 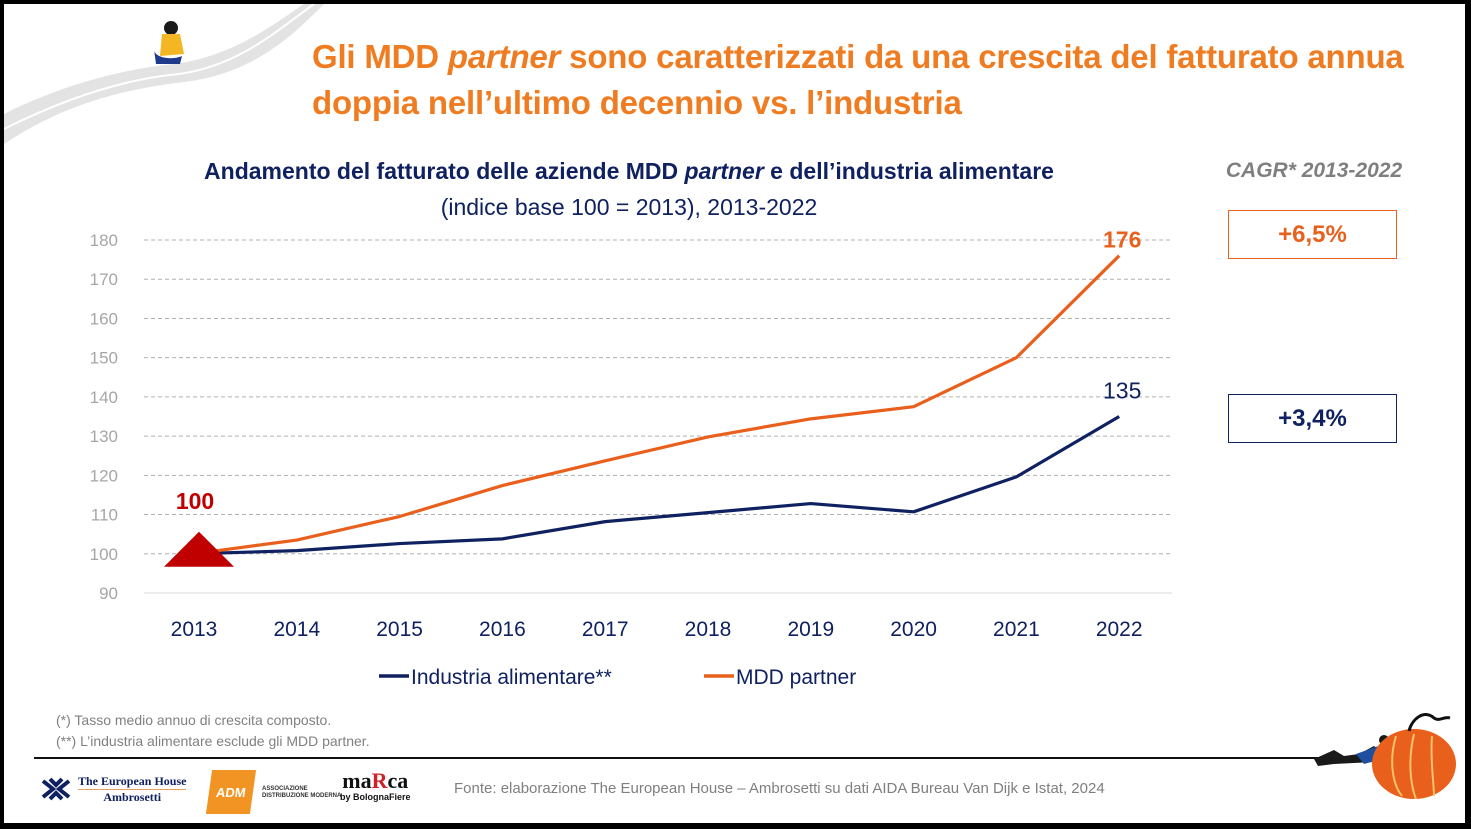 What do you see at coordinates (104, 318) in the screenshot?
I see `y-tick-label: 160` at bounding box center [104, 318].